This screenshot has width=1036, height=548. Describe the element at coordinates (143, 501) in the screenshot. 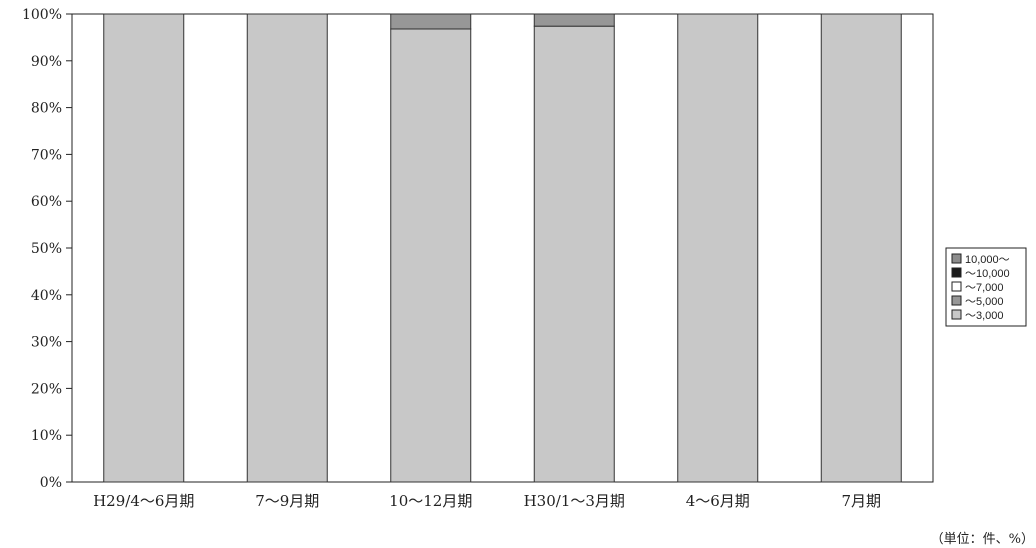

I see `x-tick-label: H29/4～6月期` at that location.